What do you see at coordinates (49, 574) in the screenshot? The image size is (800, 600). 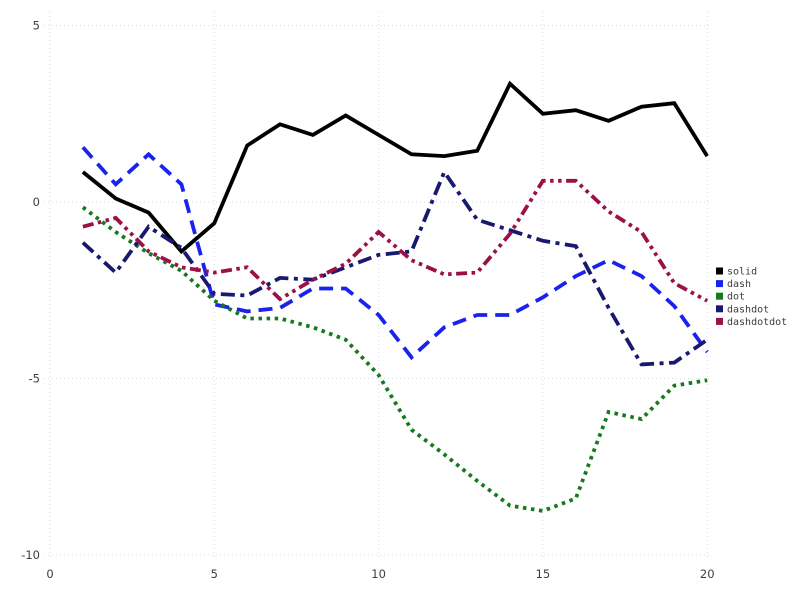 I see `x-tick-label-0: 0` at bounding box center [49, 574].